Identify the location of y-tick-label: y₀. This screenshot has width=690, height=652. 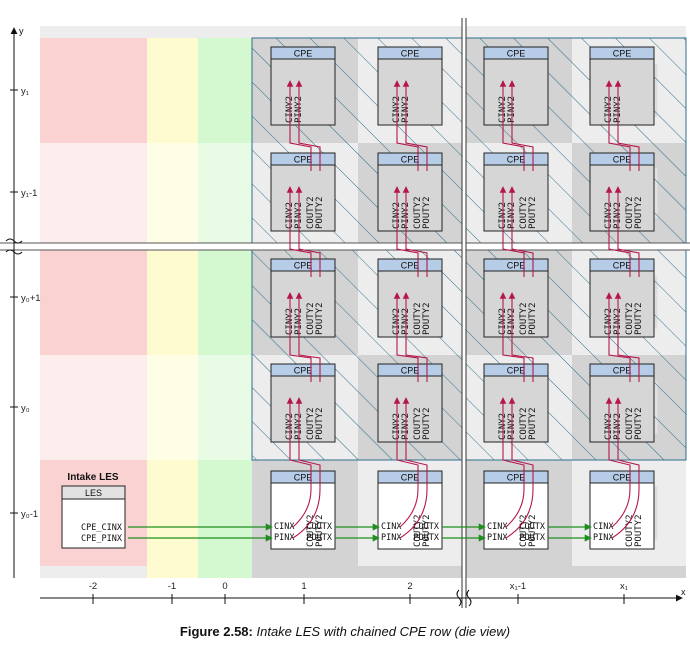
(25, 408).